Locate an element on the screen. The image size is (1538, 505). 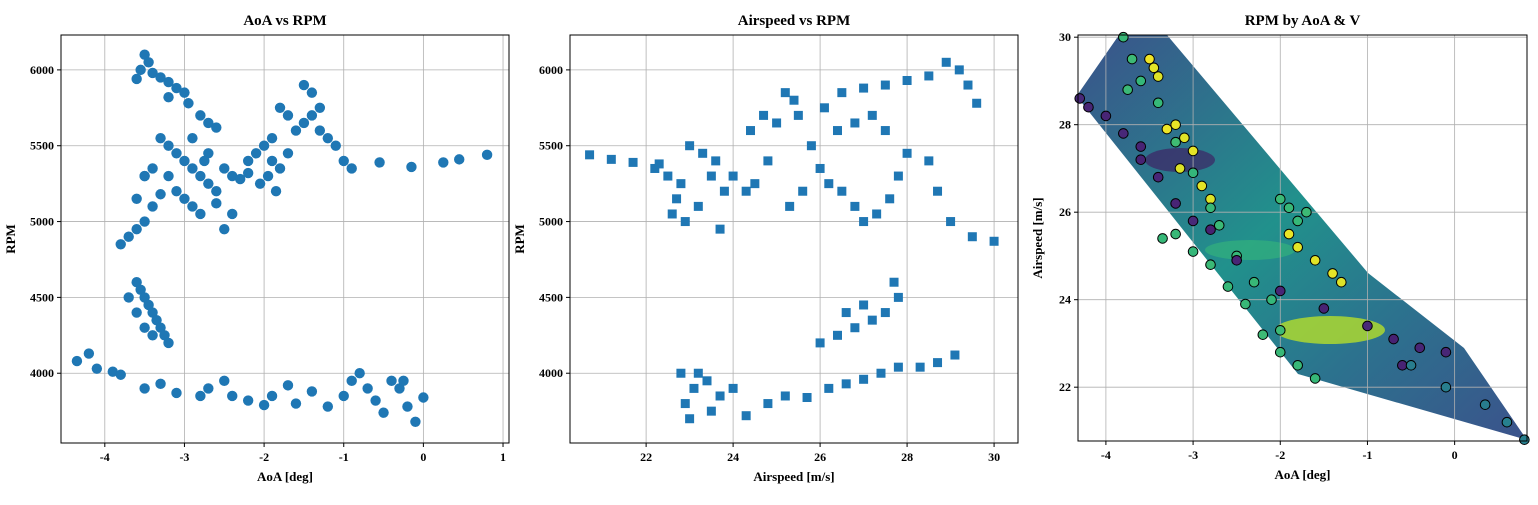
contour-highlight is located at coordinates (1330, 330).